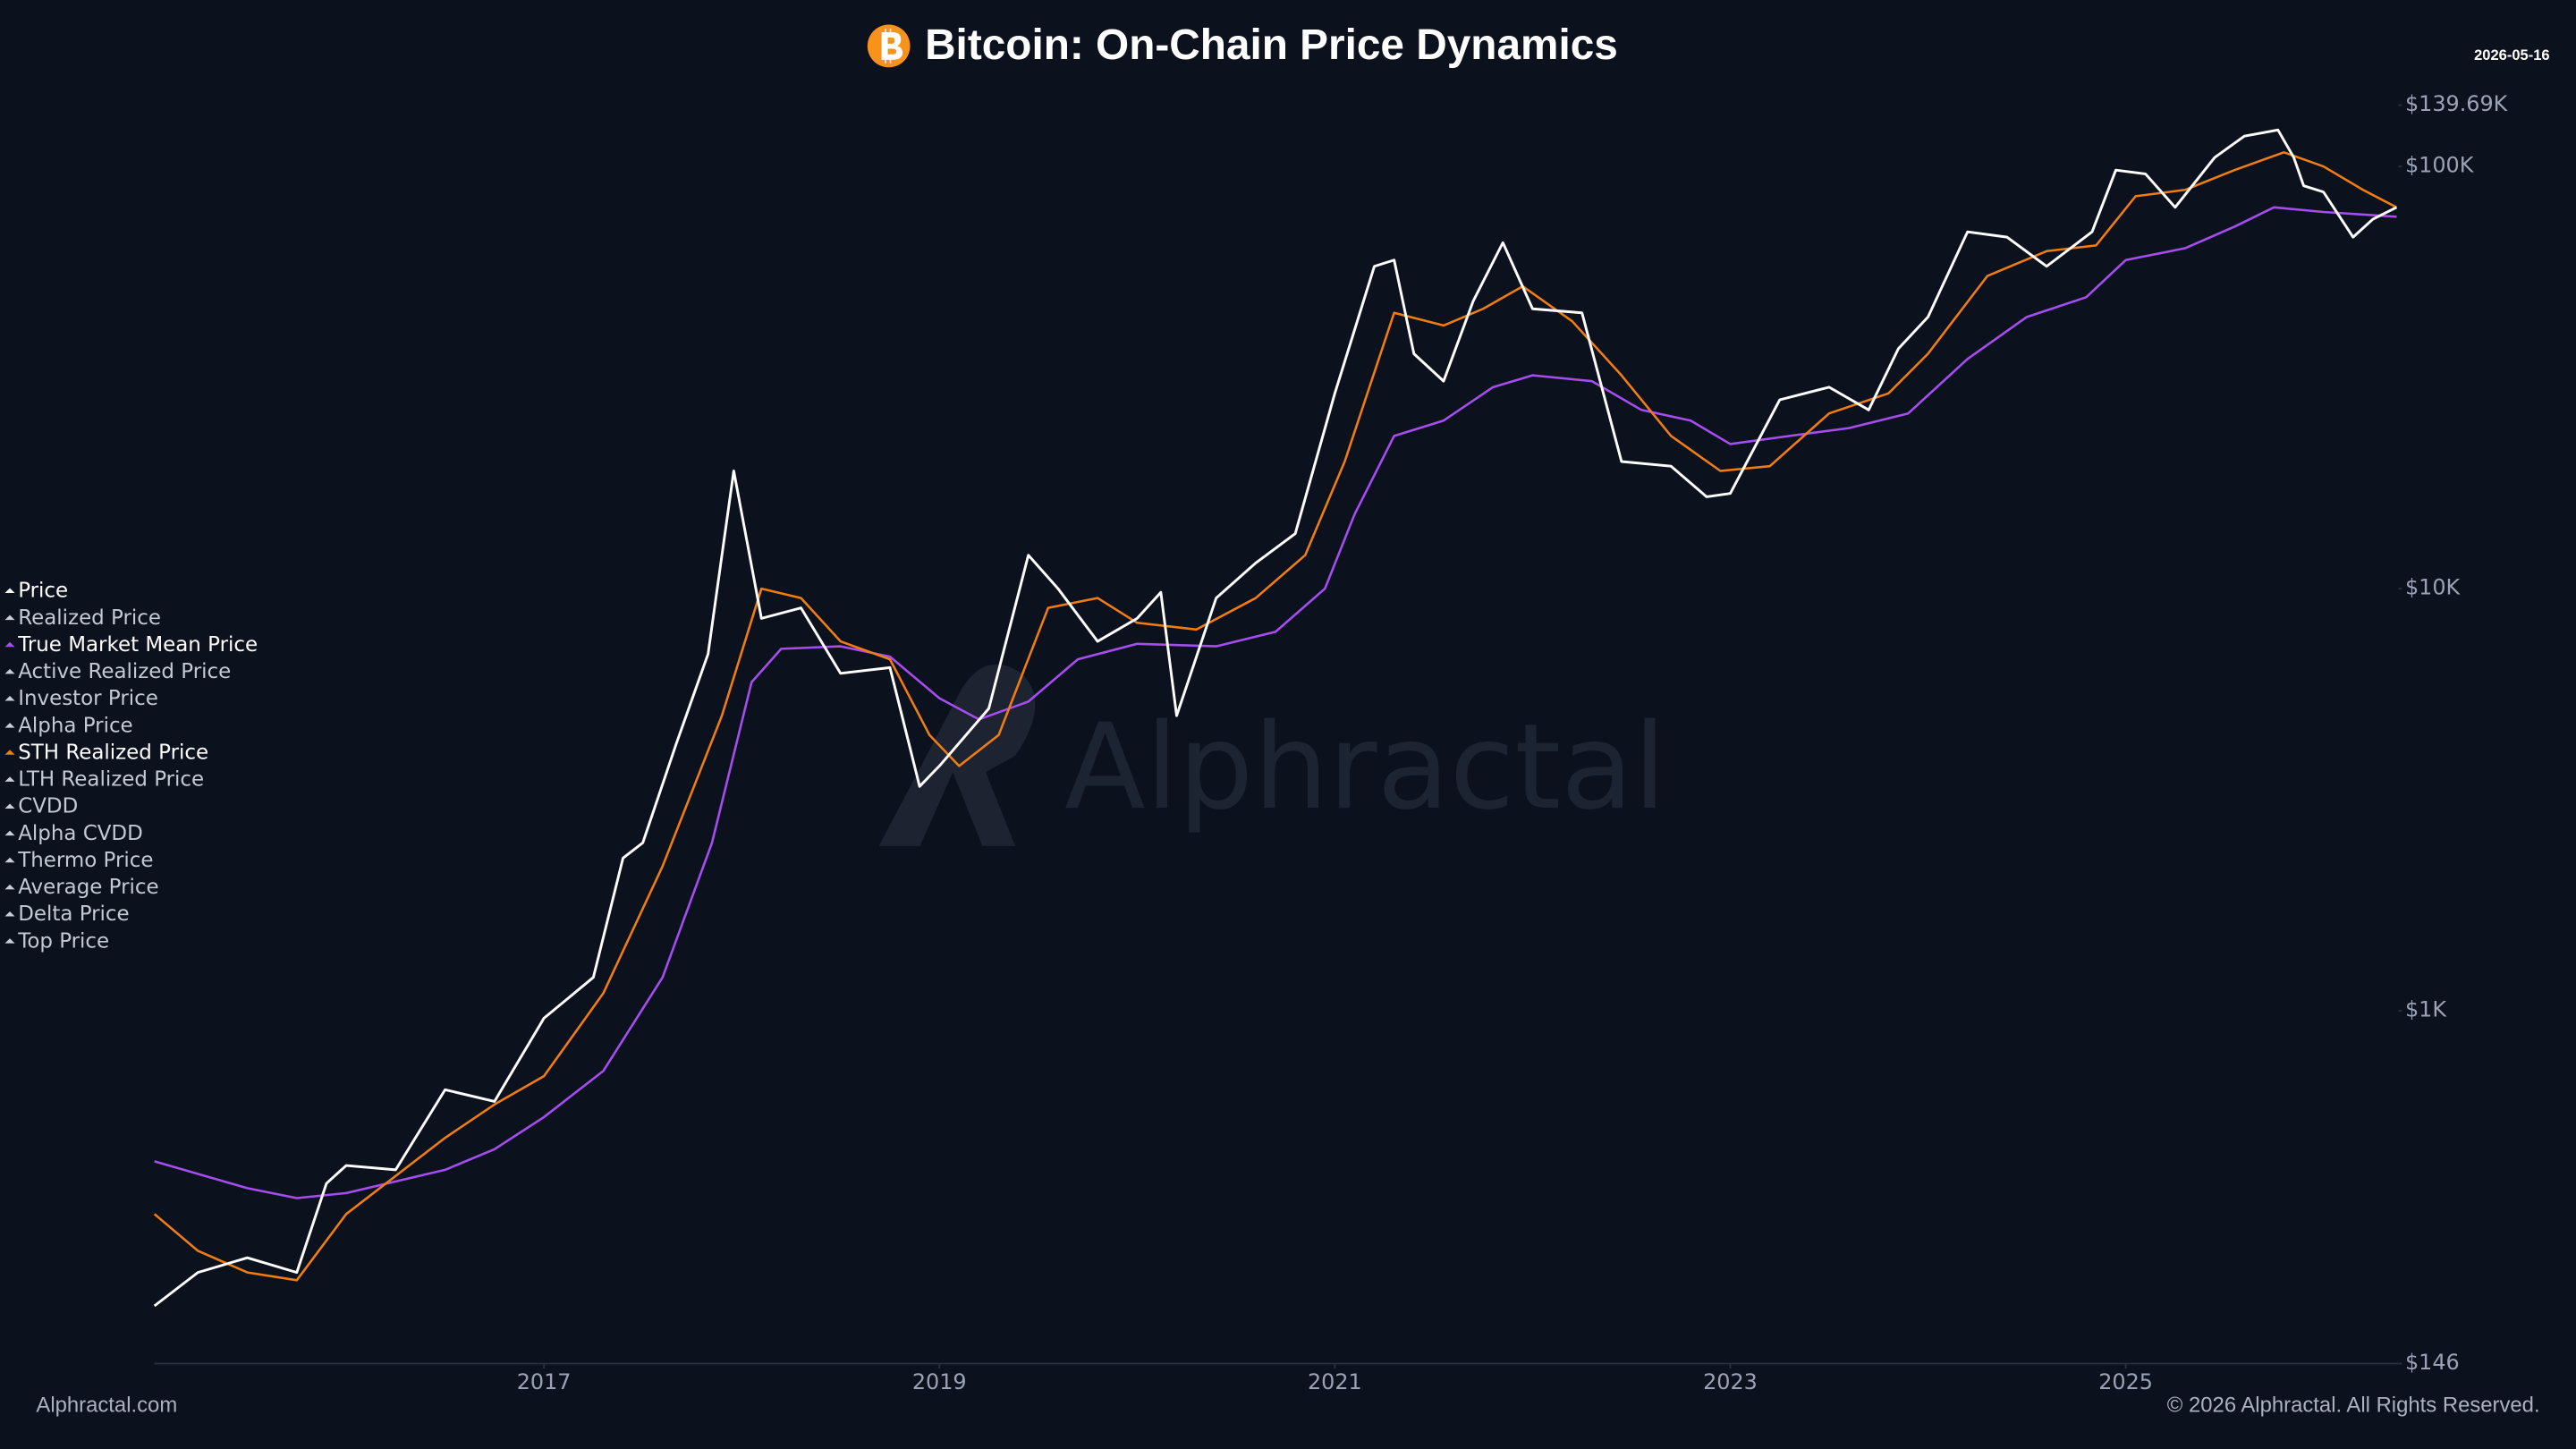 The height and width of the screenshot is (1449, 2576). I want to click on date-label: 2026-05-16, so click(2511, 55).